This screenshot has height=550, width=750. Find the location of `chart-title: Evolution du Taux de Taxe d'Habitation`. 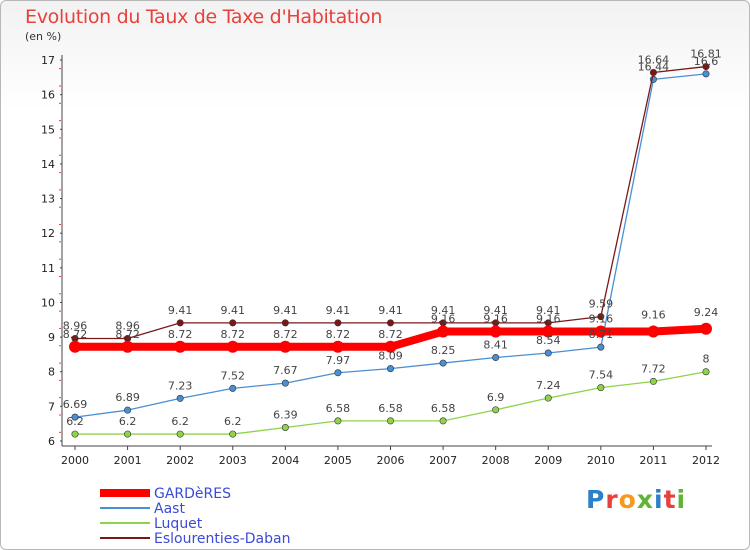

chart-title: Evolution du Taux de Taxe d'Habitation is located at coordinates (204, 17).